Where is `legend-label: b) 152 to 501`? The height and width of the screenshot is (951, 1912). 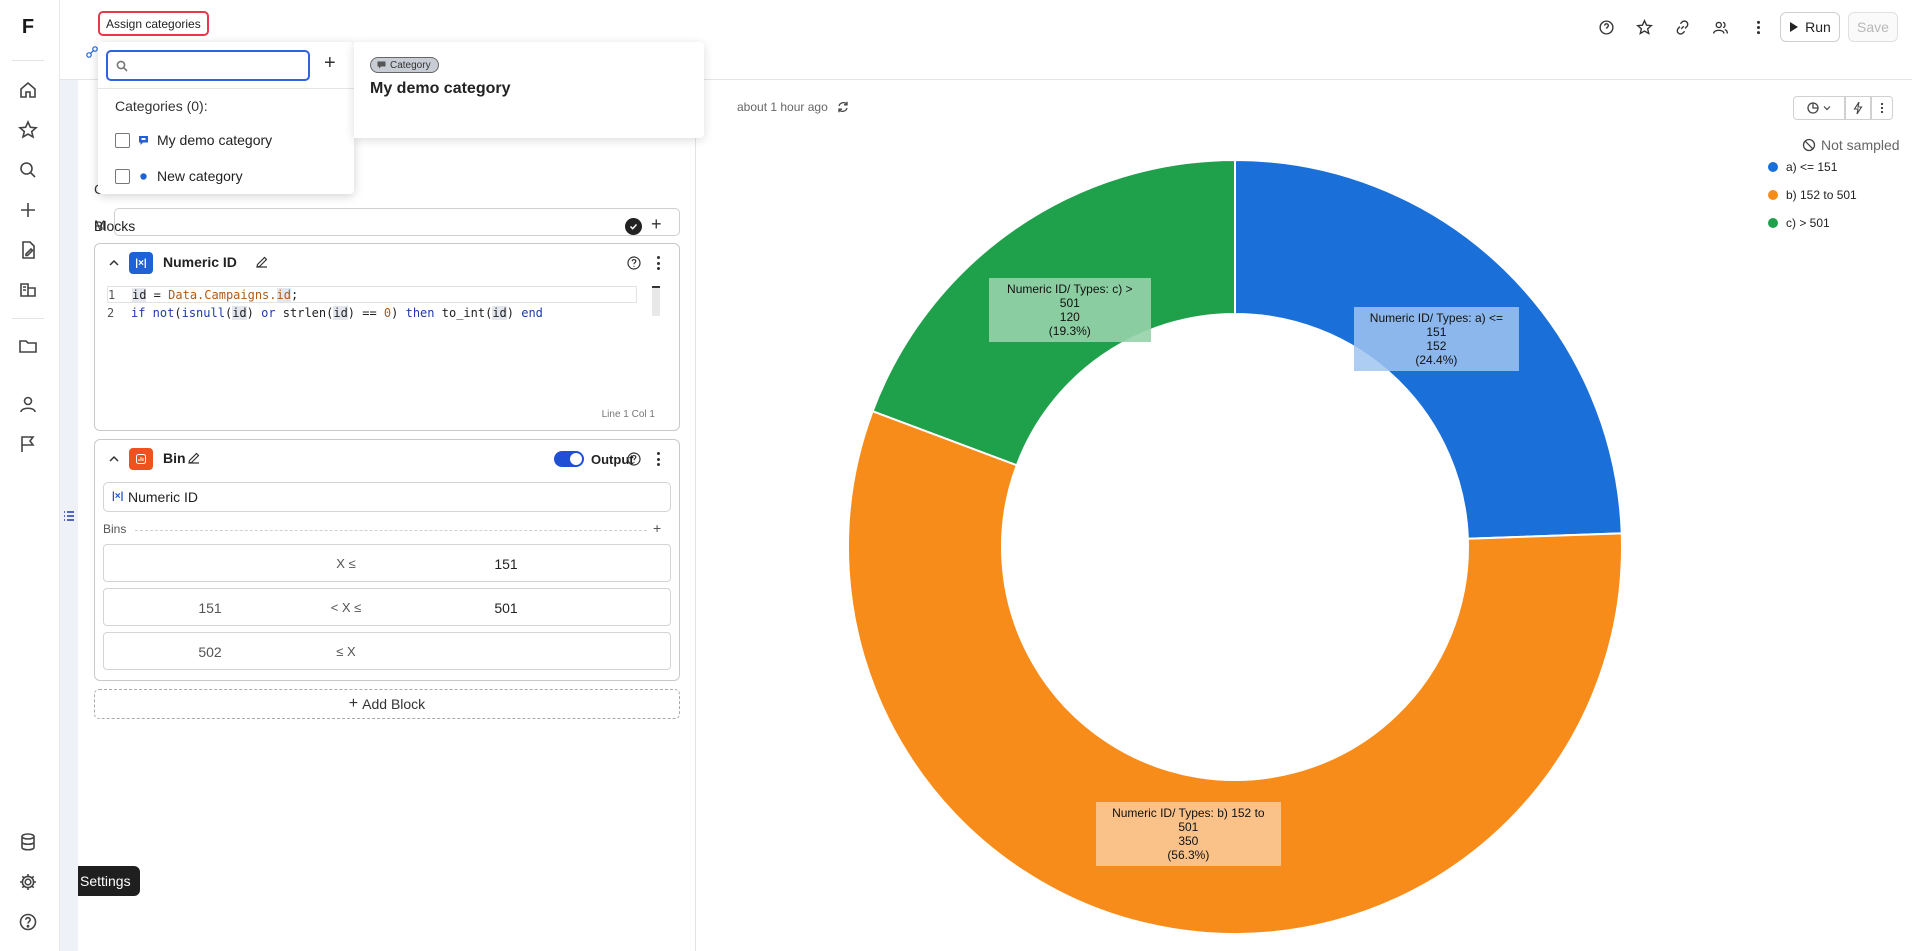
legend-label: b) 152 to 501 is located at coordinates (1821, 195).